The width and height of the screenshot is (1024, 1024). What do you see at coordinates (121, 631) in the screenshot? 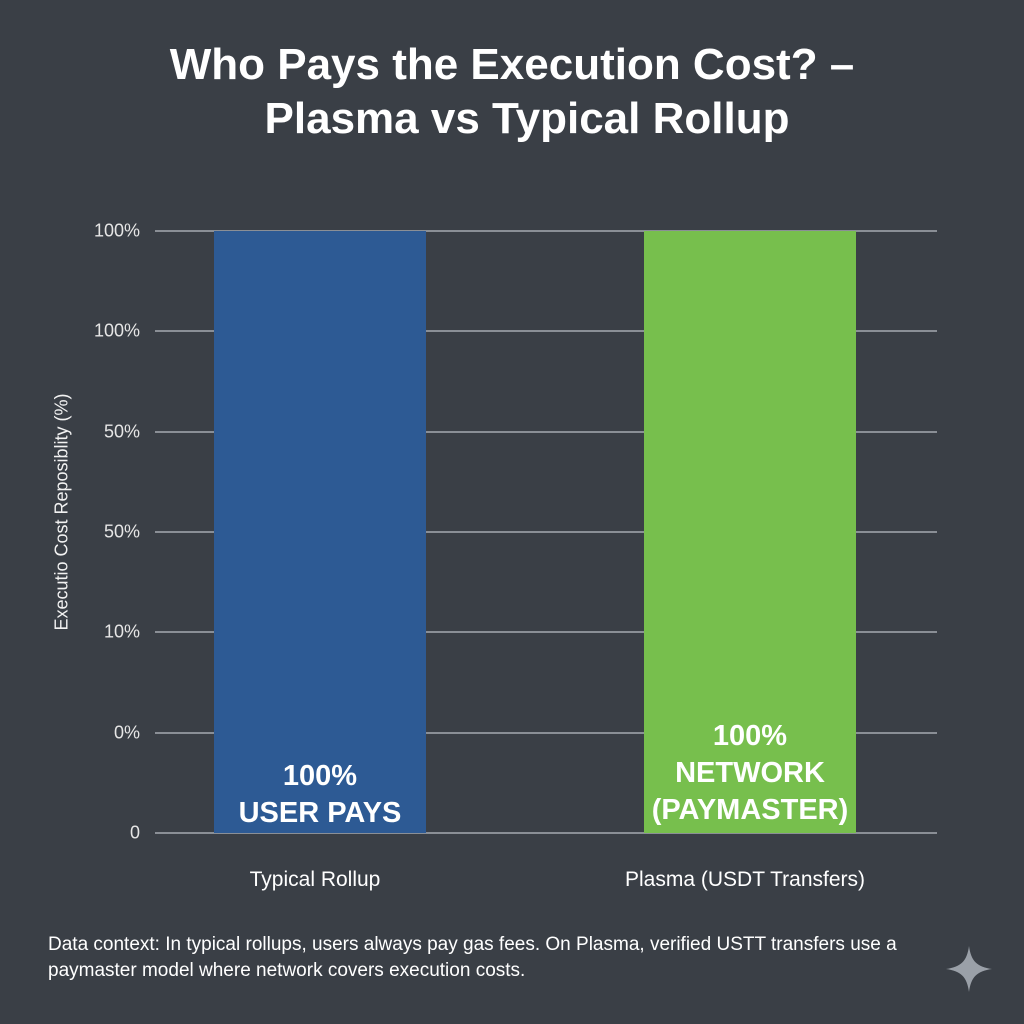
I see `y-tick-label: 10%` at bounding box center [121, 631].